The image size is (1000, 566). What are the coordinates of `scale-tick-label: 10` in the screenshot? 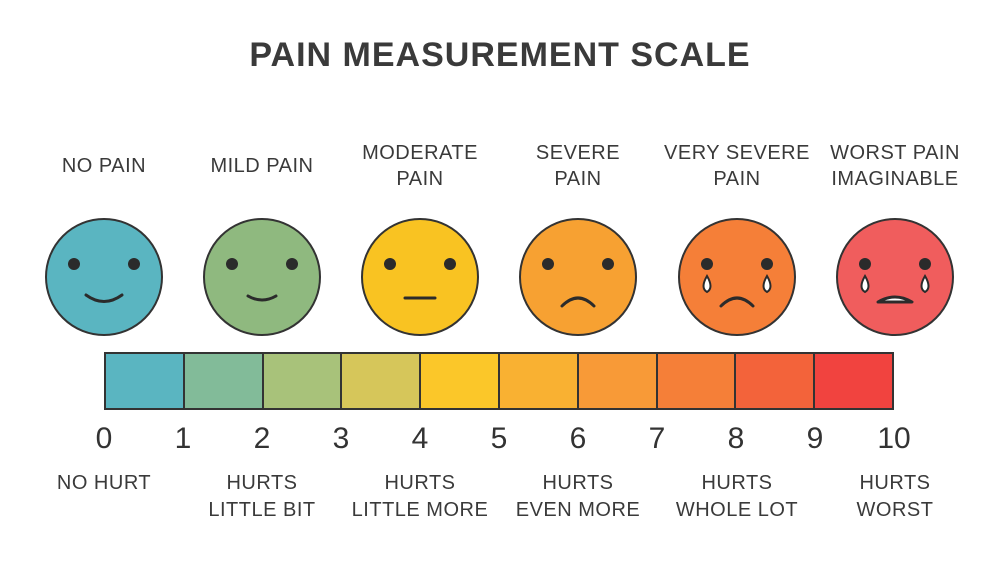 It's located at (894, 438).